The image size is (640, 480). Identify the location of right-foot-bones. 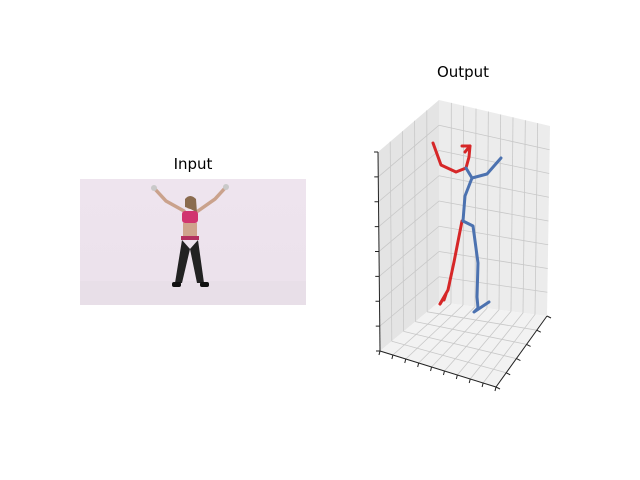
(481, 307).